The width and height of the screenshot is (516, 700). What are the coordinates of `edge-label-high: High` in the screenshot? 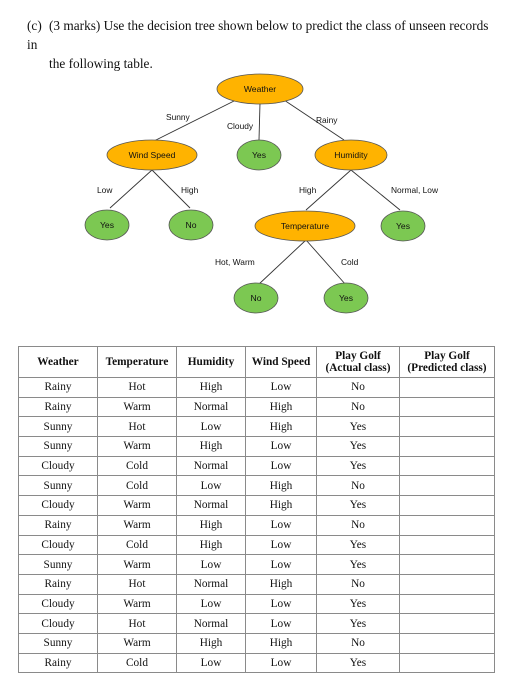 It's located at (190, 190).